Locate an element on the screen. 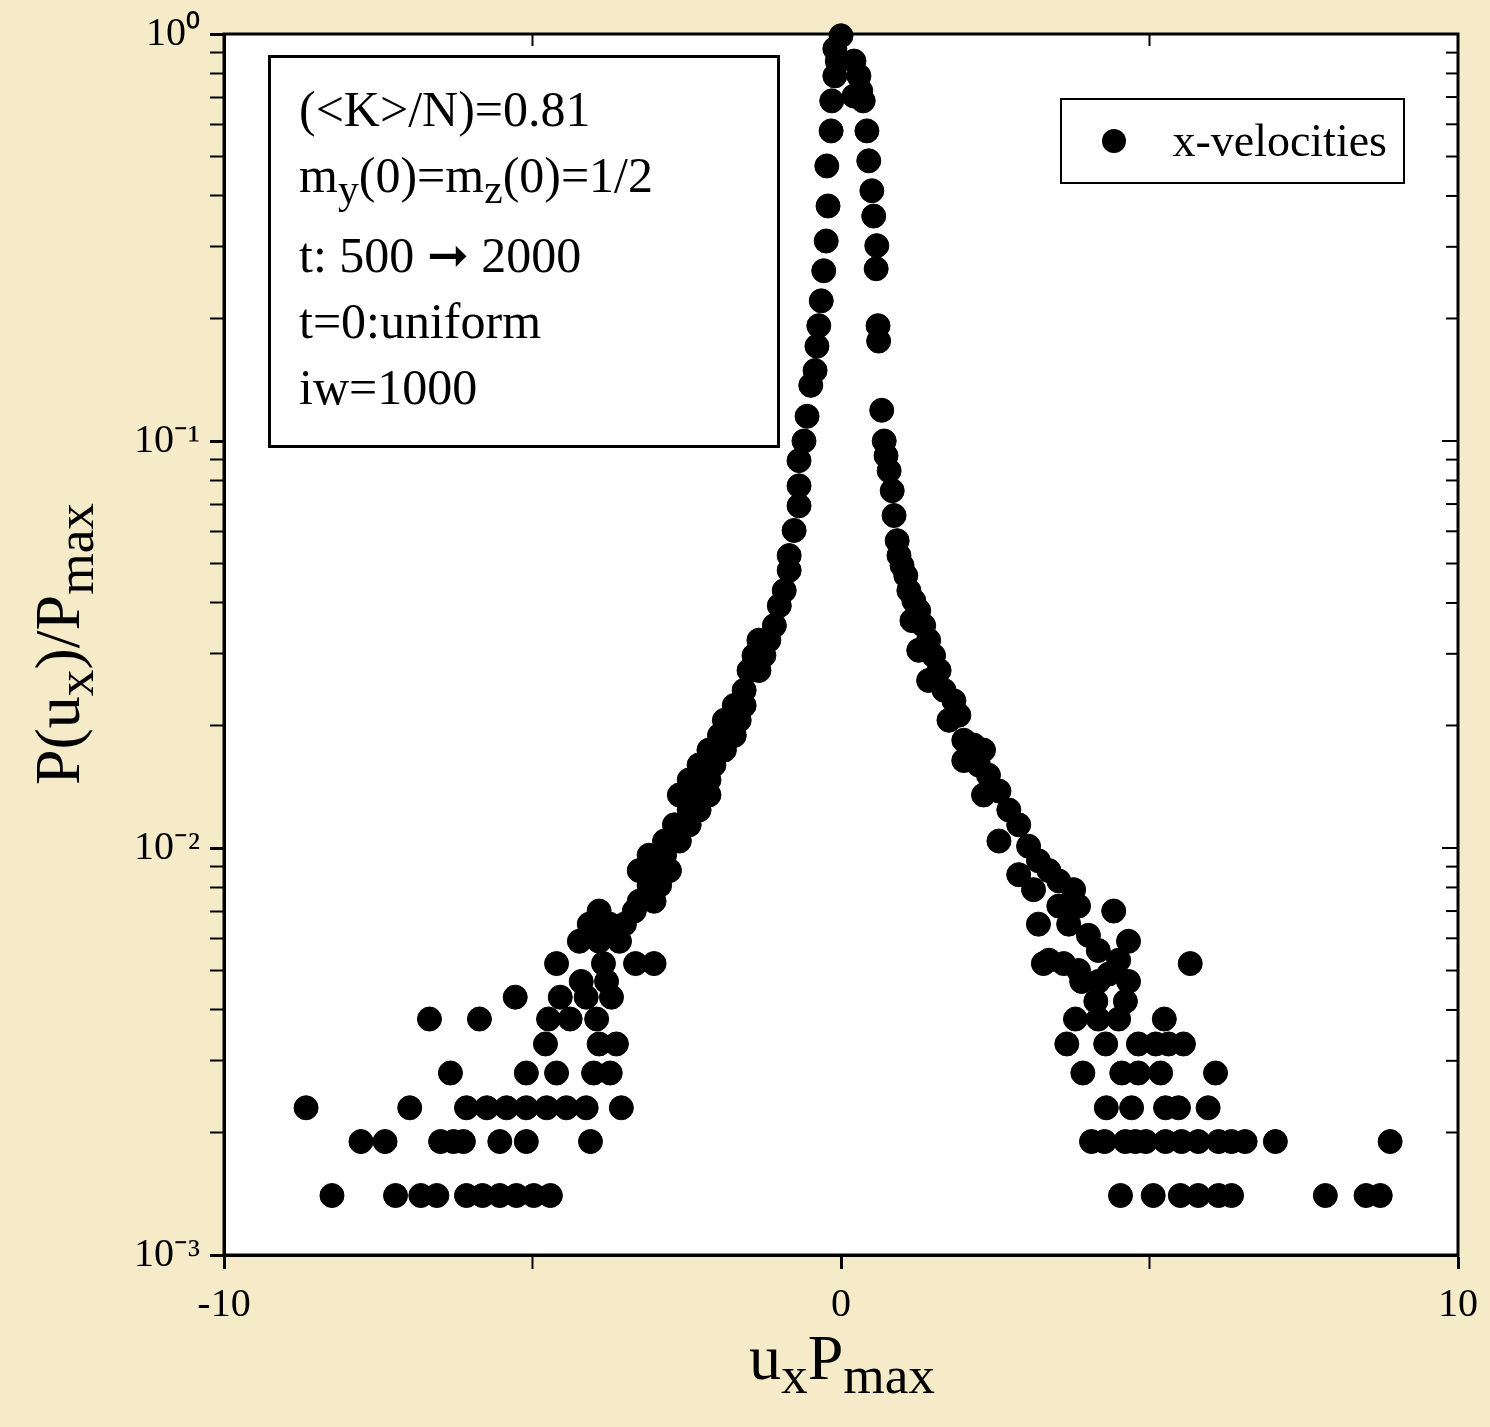  annotation: m$_{y}$(0)=m$_{z}$(0)=1/2 is located at coordinates (476, 180).